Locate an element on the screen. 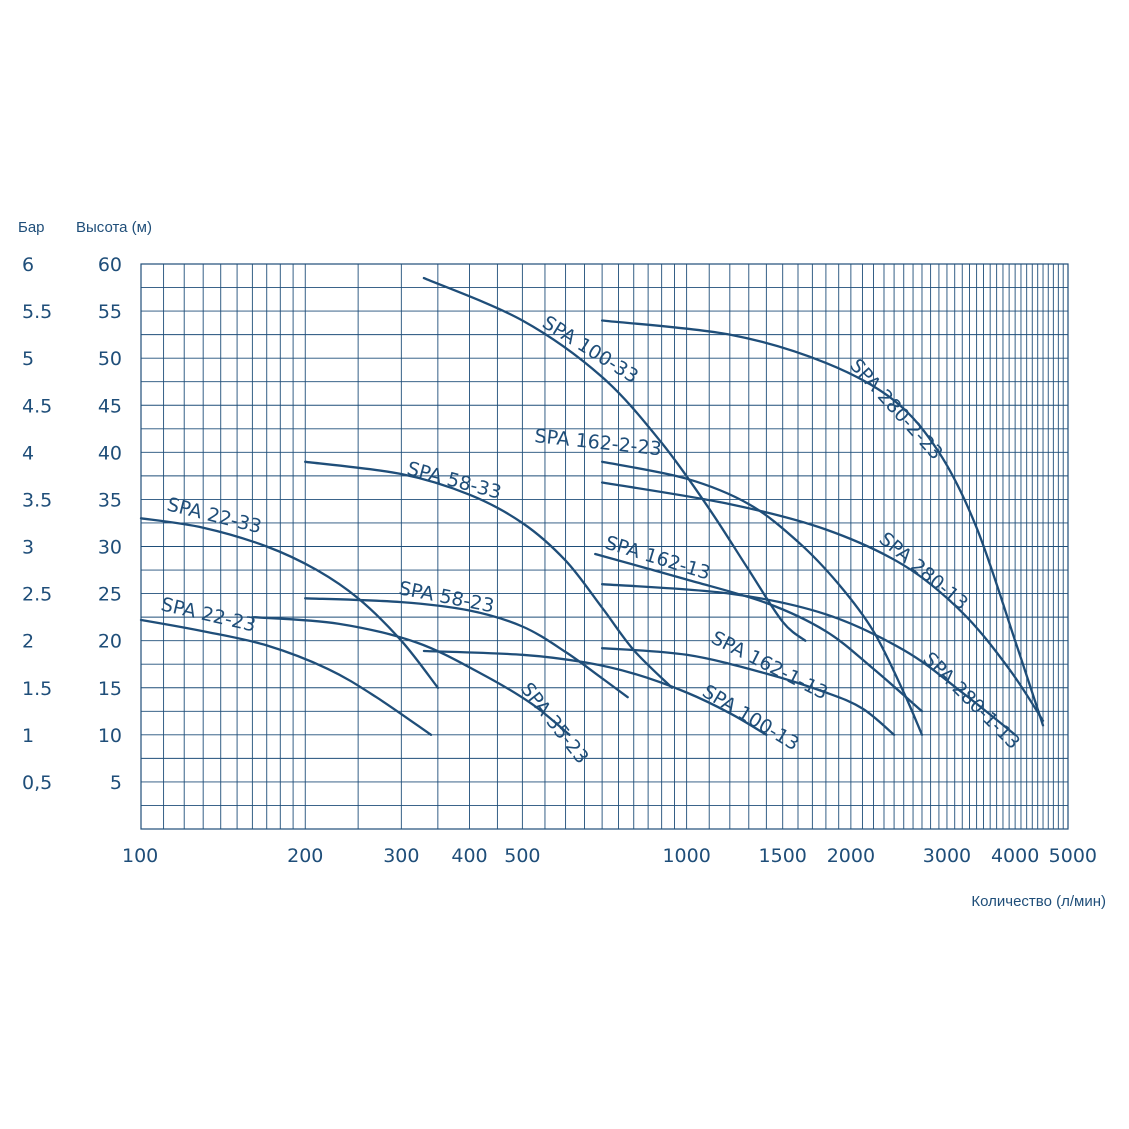 This screenshot has width=1129, height=1129. bar-tick-label: 0,5 is located at coordinates (37, 783).